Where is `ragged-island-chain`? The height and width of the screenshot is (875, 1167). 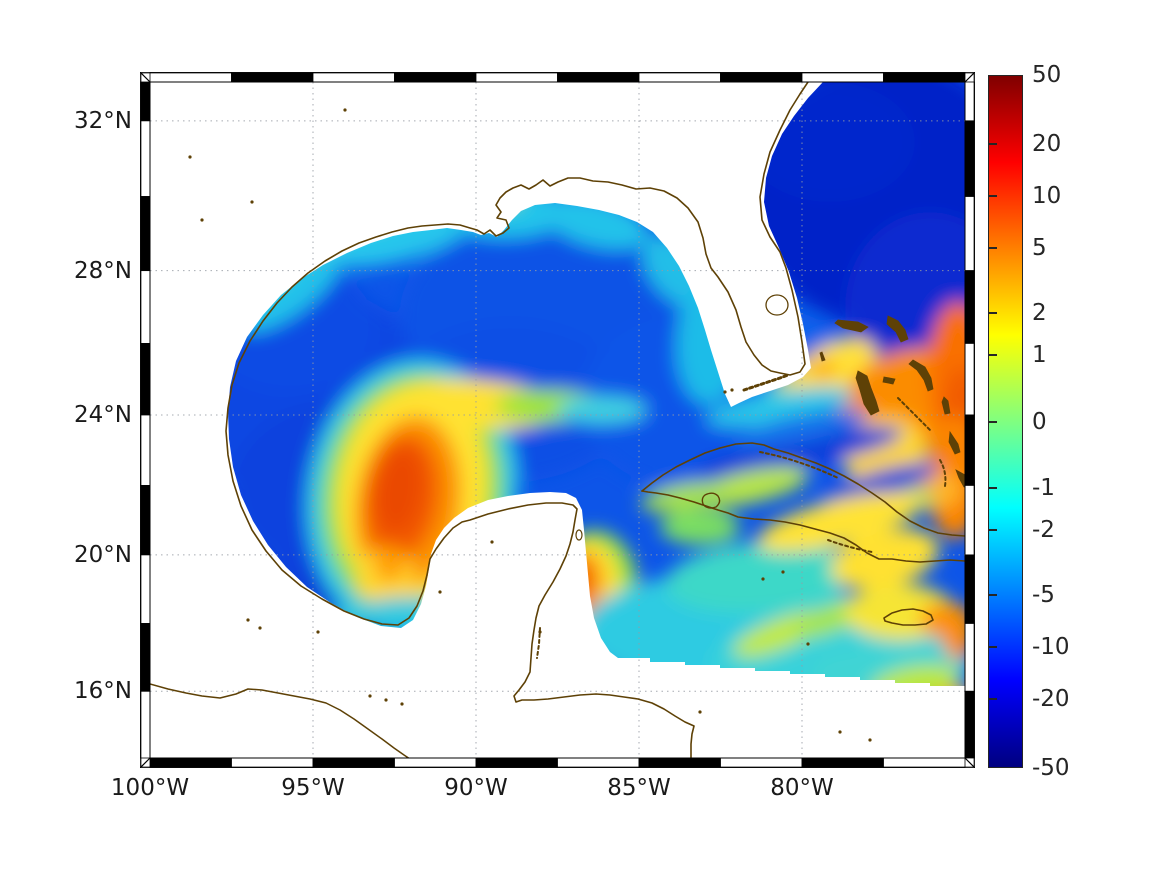
ragged-island-chain is located at coordinates (943, 473).